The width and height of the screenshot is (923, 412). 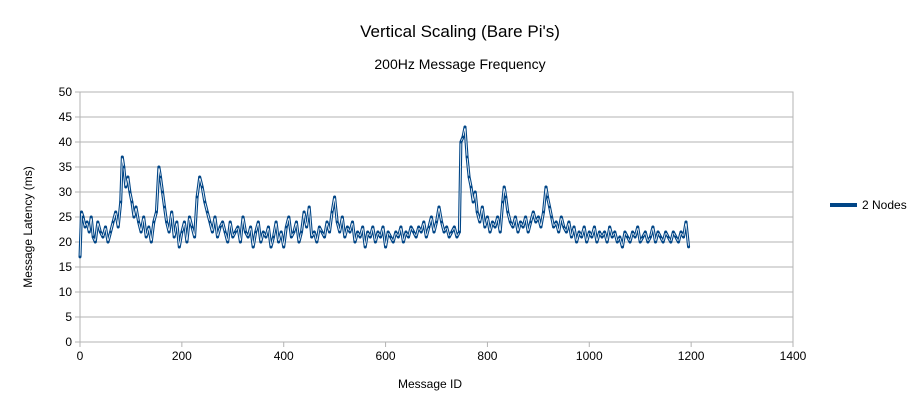 What do you see at coordinates (182, 356) in the screenshot?
I see `x-tick-label: 200` at bounding box center [182, 356].